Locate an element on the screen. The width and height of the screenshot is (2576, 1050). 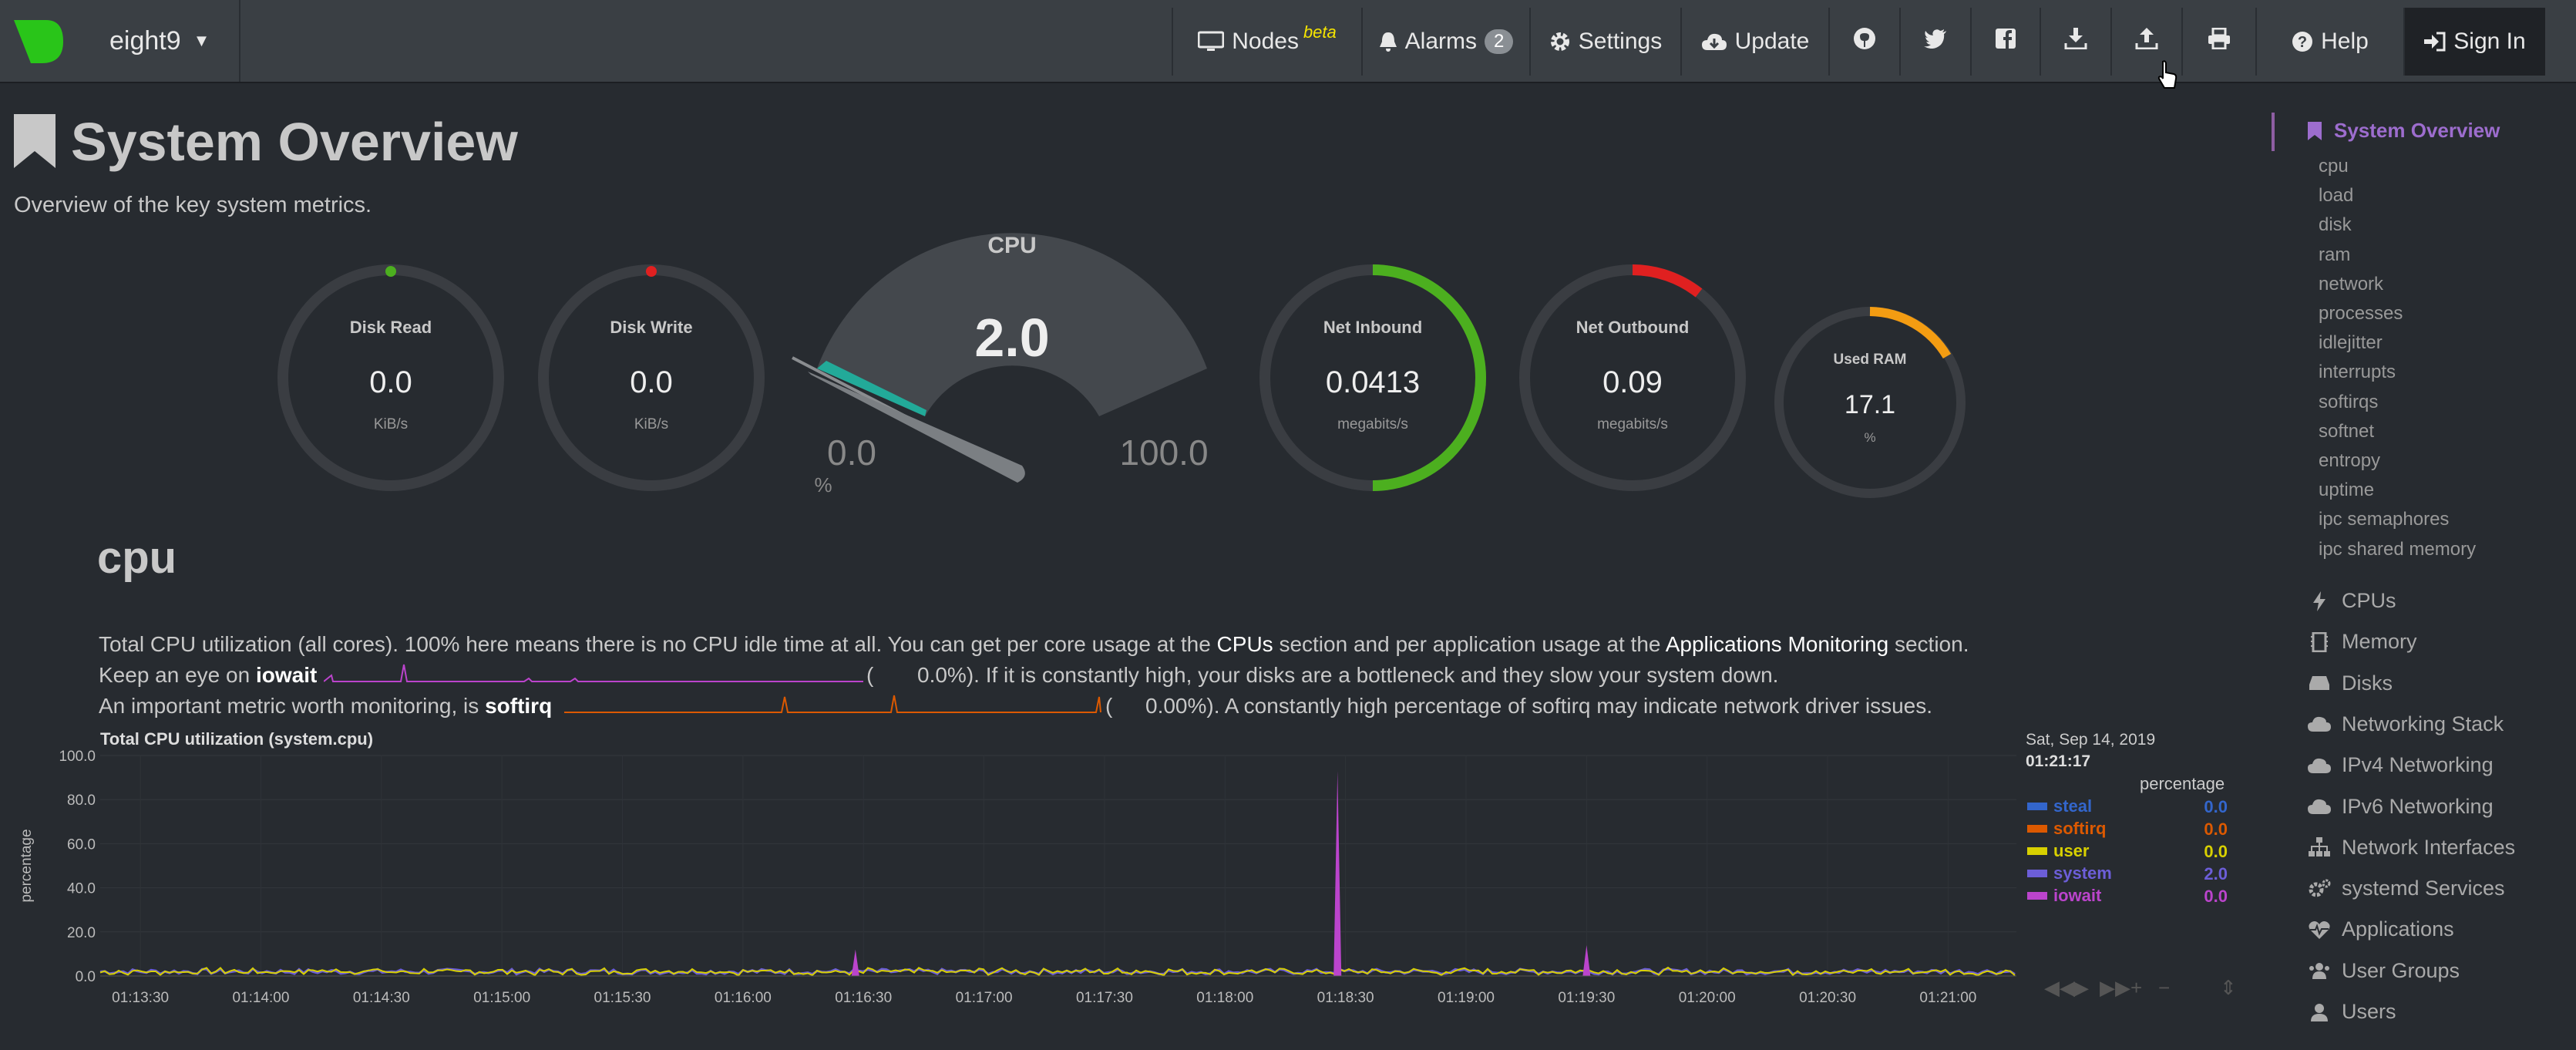
sidebar-active-indicator is located at coordinates (2273, 132).